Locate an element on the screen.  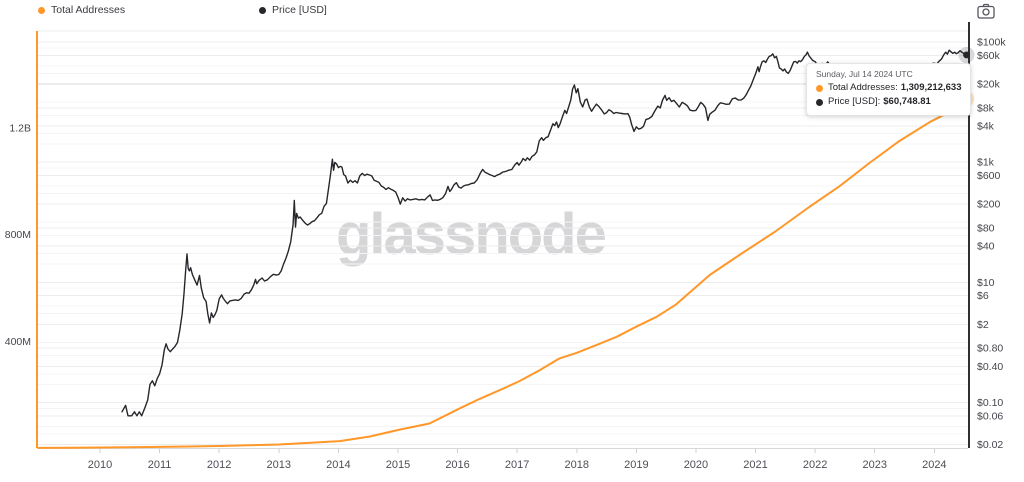
tooltip-label: Price [USD]: is located at coordinates (854, 101).